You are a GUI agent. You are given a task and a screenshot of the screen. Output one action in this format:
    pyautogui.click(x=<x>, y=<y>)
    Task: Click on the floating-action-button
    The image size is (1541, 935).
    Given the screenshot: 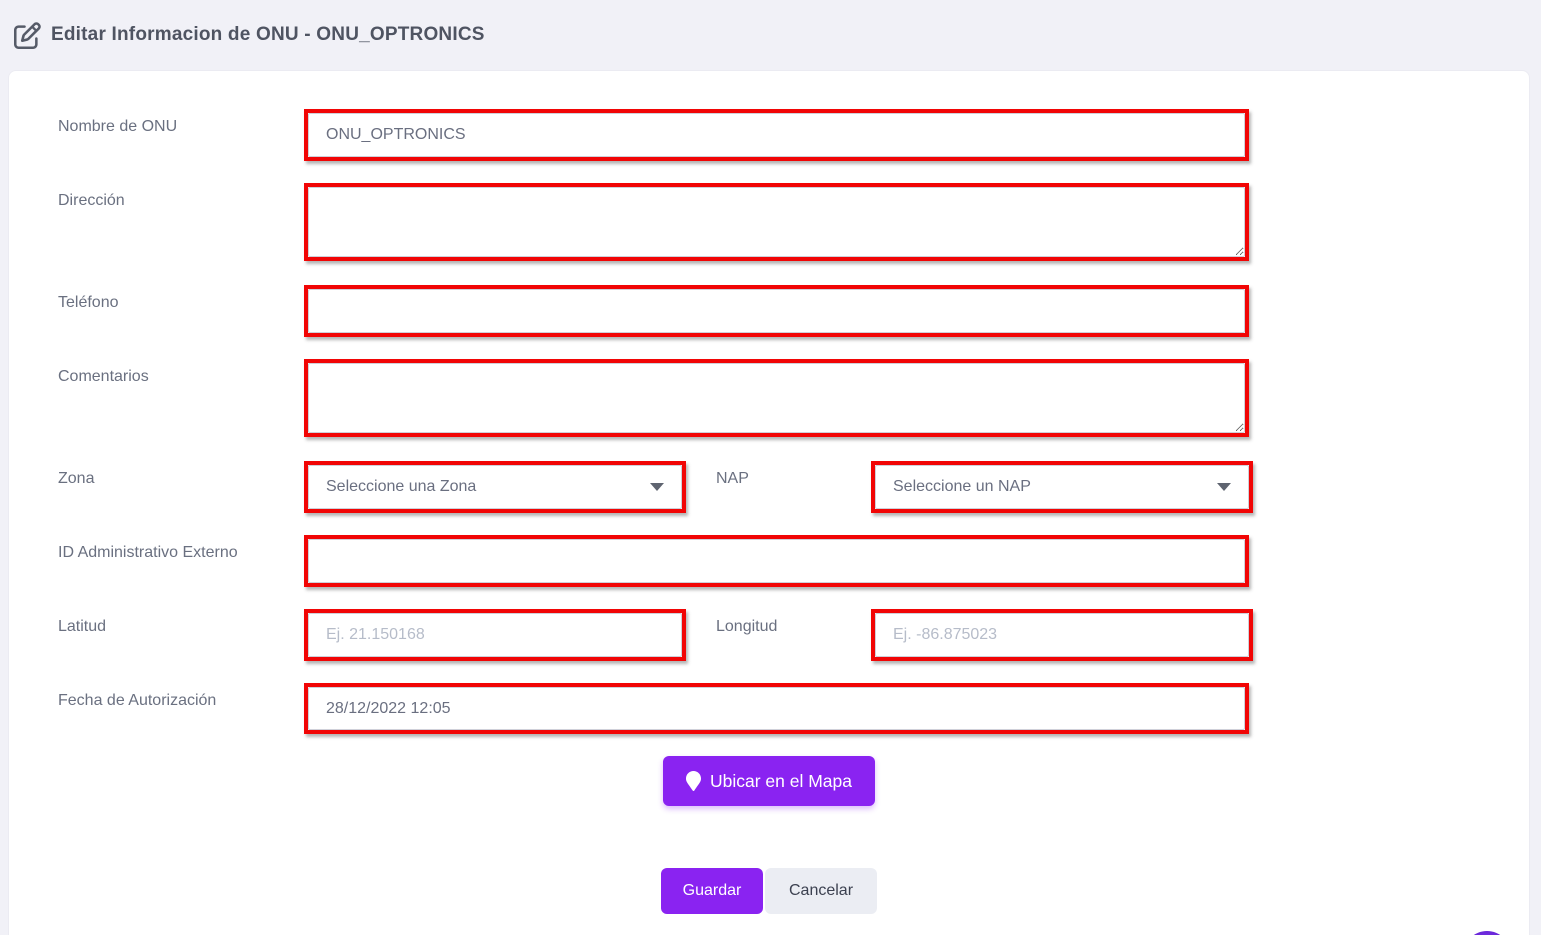 What is the action you would take?
    pyautogui.click(x=1487, y=933)
    